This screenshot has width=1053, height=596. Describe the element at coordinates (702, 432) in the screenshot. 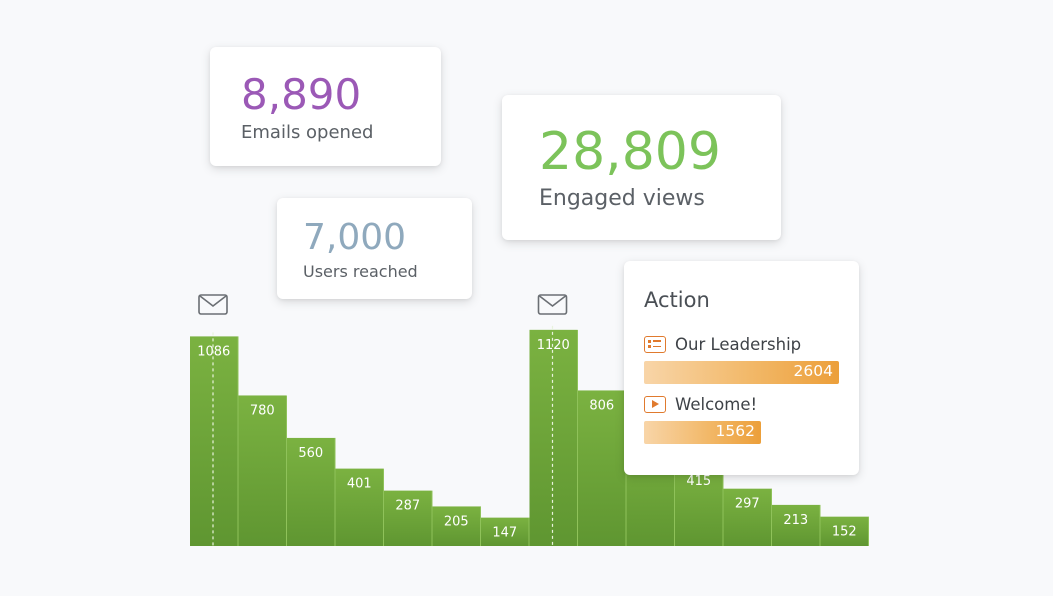

I see `action-item-bar: 1562` at that location.